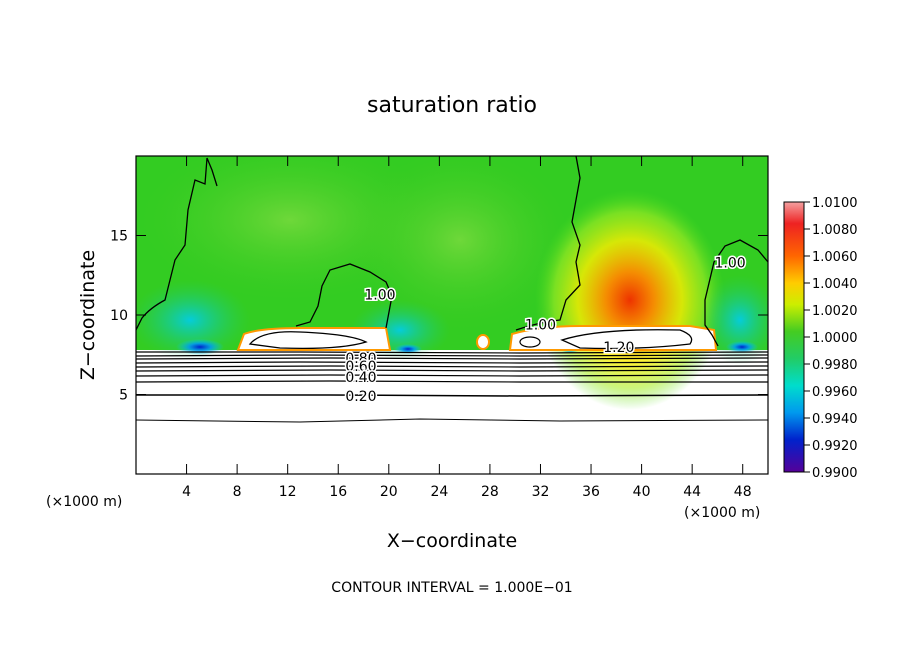 This screenshot has height=654, width=904. Describe the element at coordinates (835, 473) in the screenshot. I see `colorbar-label: 0.9900` at that location.